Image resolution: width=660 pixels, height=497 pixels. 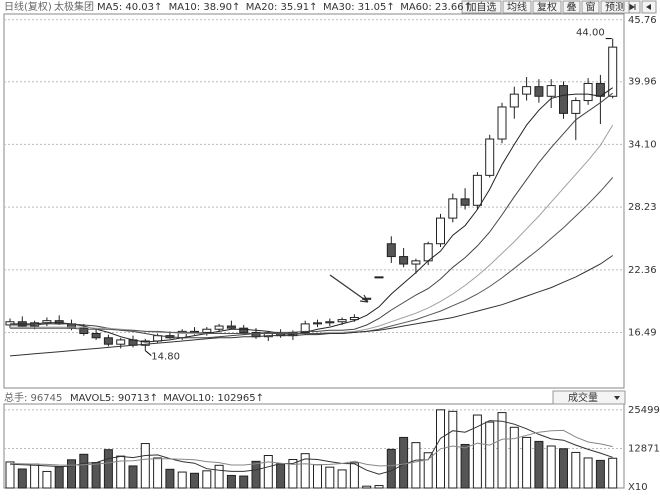 I want to click on legend-entry: MA20: 35.91↑, so click(x=282, y=7).